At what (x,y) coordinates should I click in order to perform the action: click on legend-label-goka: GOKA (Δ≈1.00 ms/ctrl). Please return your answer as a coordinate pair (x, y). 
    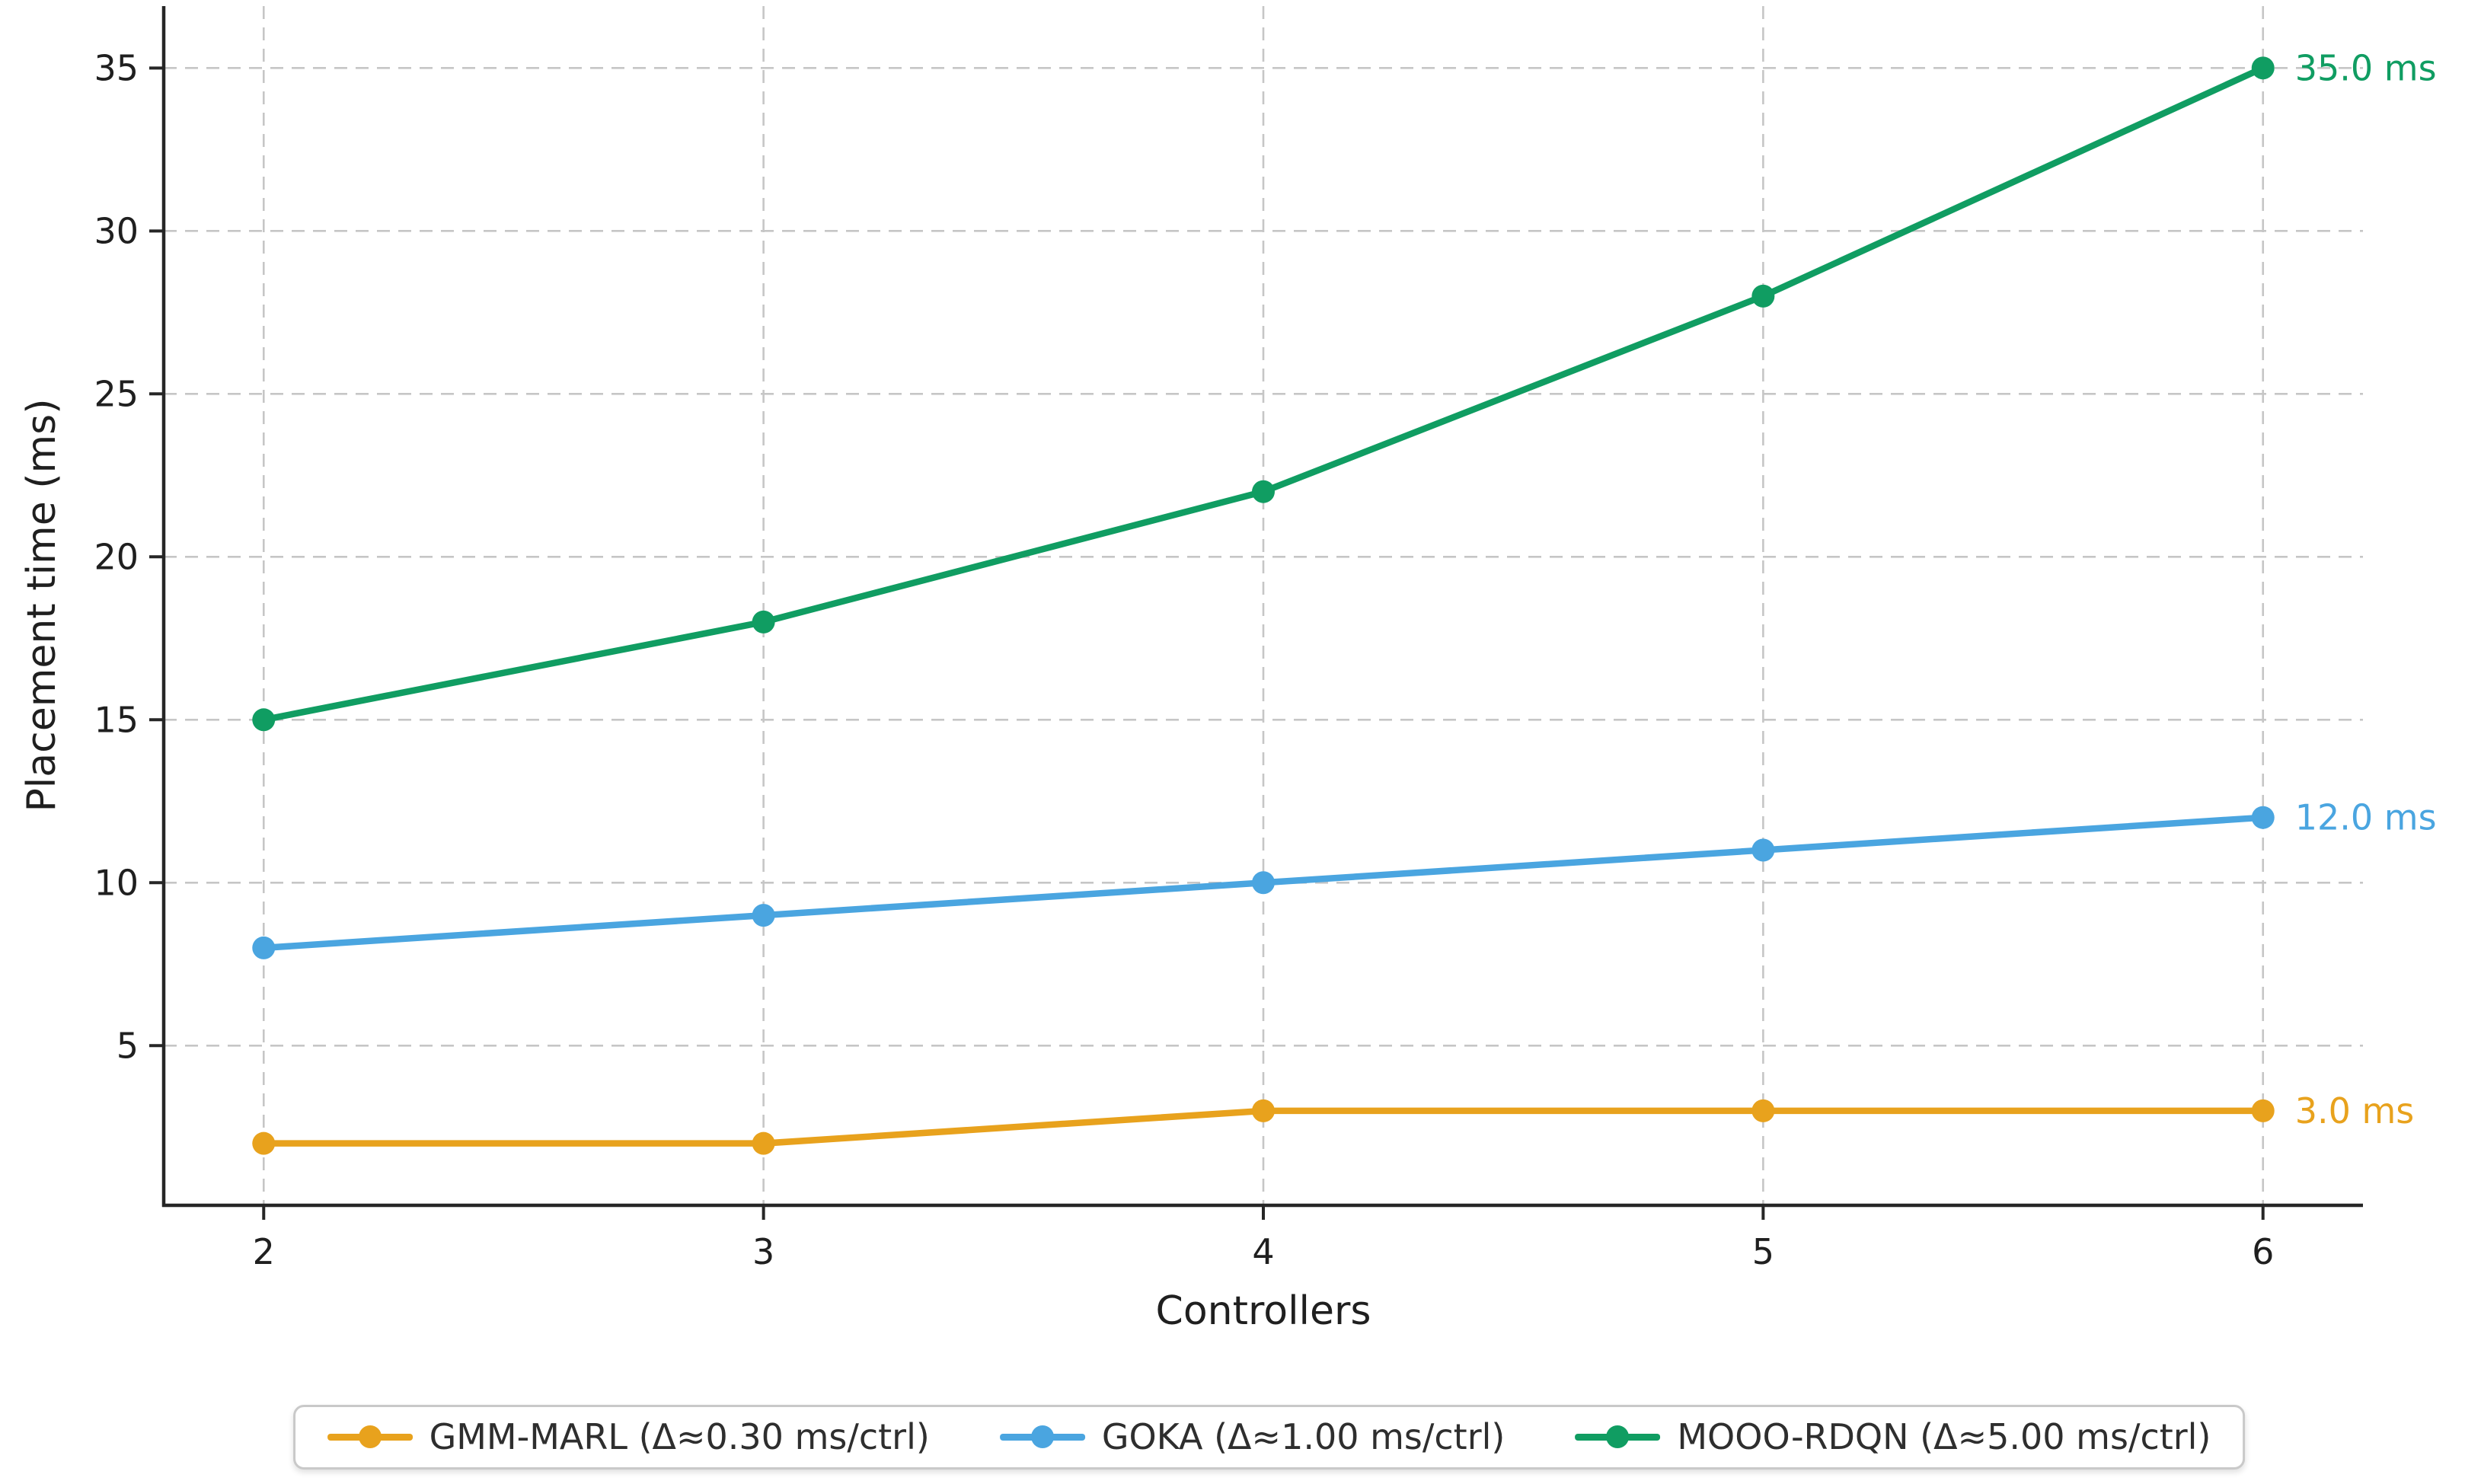
    Looking at the image, I should click on (1303, 1436).